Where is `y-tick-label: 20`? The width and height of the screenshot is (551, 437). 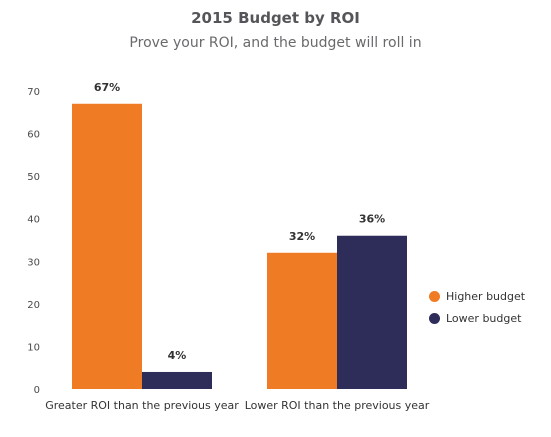 y-tick-label: 20 is located at coordinates (33, 305).